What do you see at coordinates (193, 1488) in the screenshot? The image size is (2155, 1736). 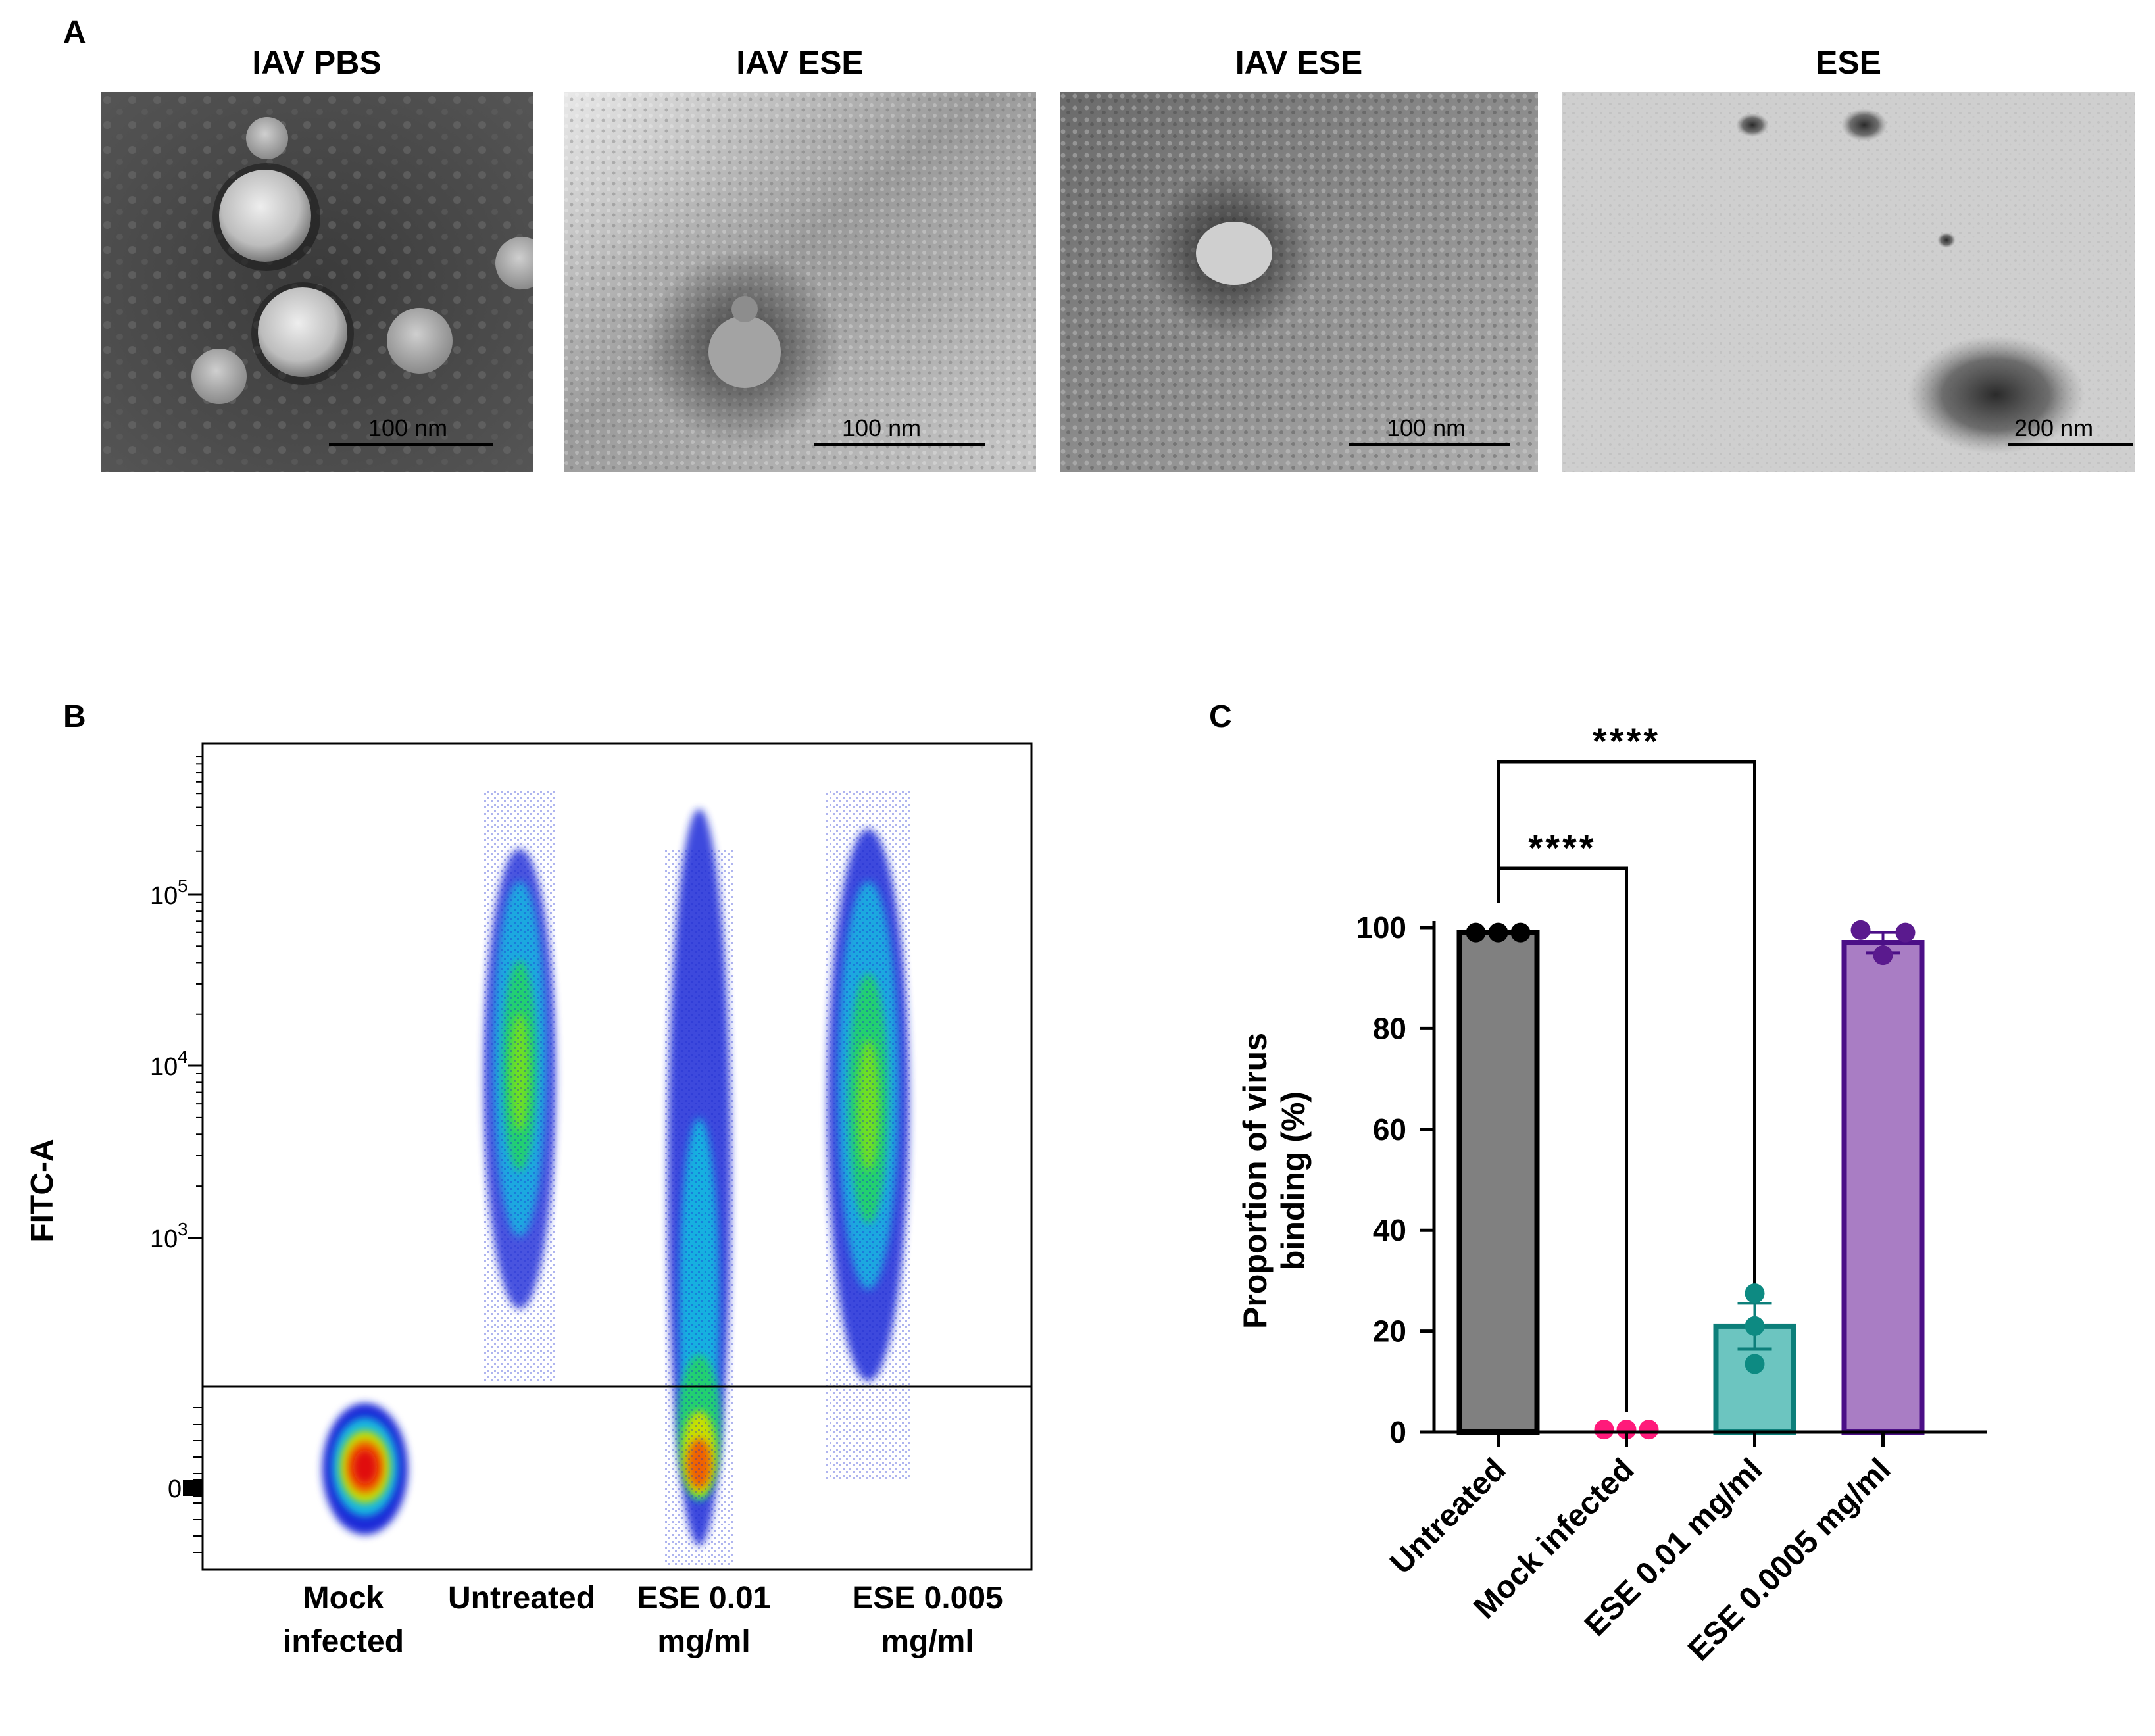 I see `flow-zero-tick-block` at bounding box center [193, 1488].